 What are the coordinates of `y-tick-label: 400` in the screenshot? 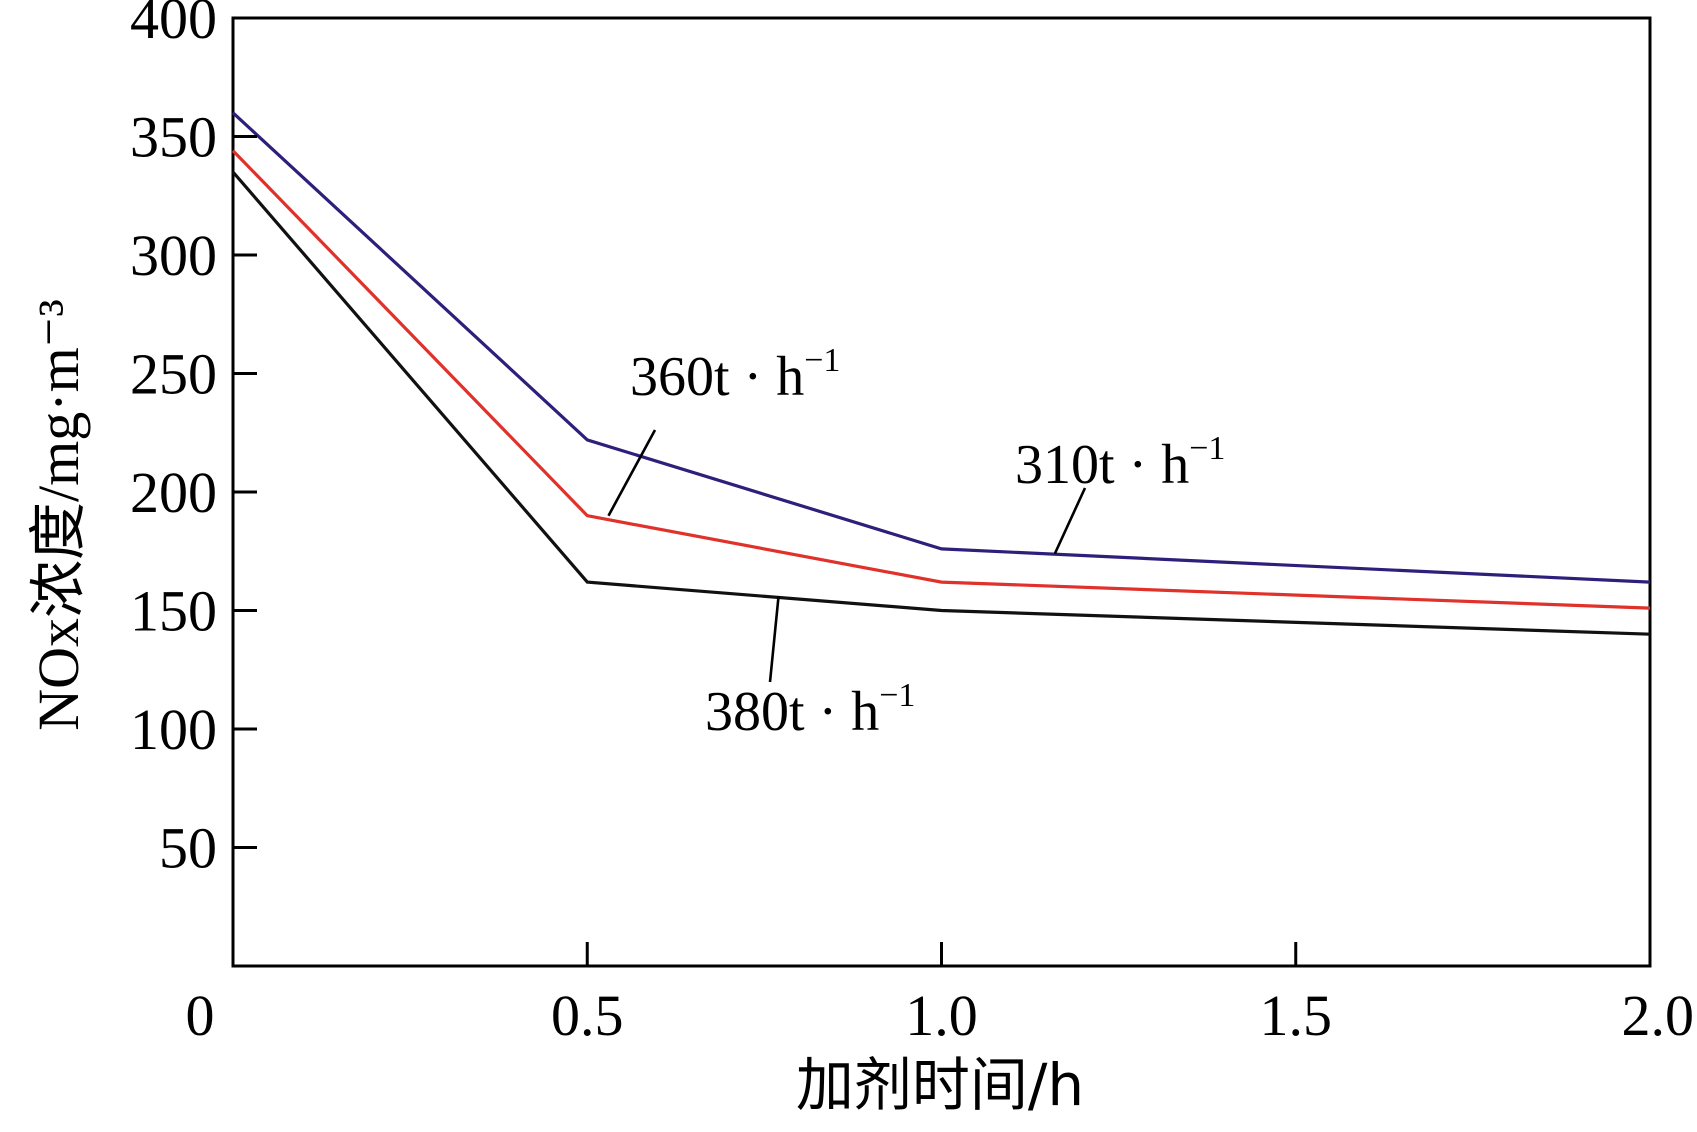 It's located at (173, 25).